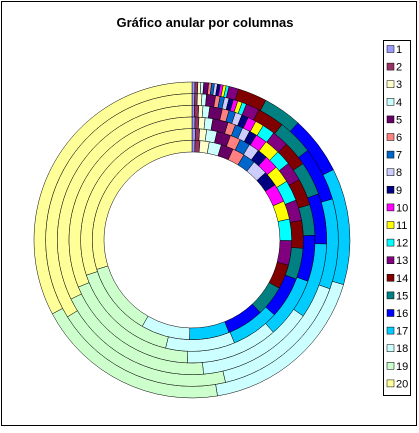 The image size is (419, 433). Describe the element at coordinates (399, 156) in the screenshot. I see `legend-label: 7` at that location.